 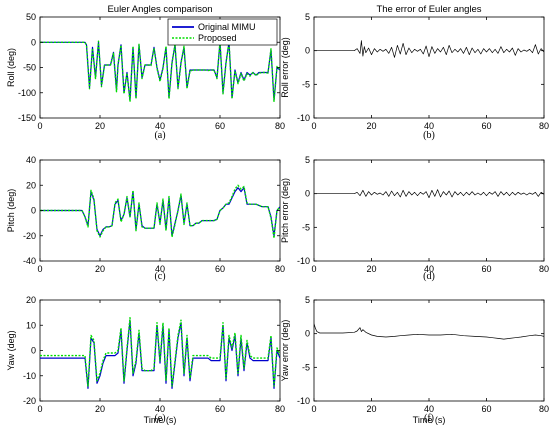 I want to click on panel-caption: (d), so click(x=429, y=276).